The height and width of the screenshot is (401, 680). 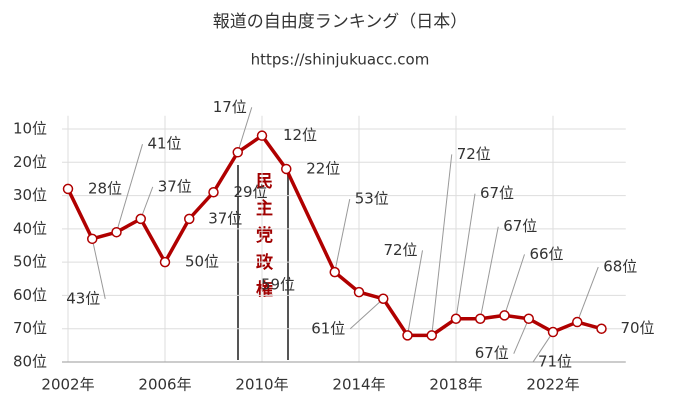 I want to click on data-label: 53位, so click(x=372, y=199).